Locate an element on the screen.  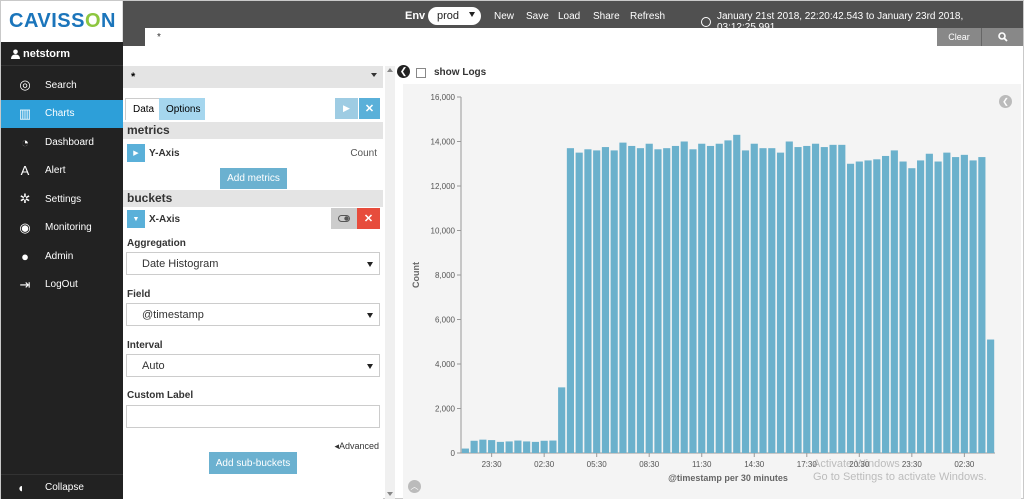
interval-select: Auto is located at coordinates (253, 365).